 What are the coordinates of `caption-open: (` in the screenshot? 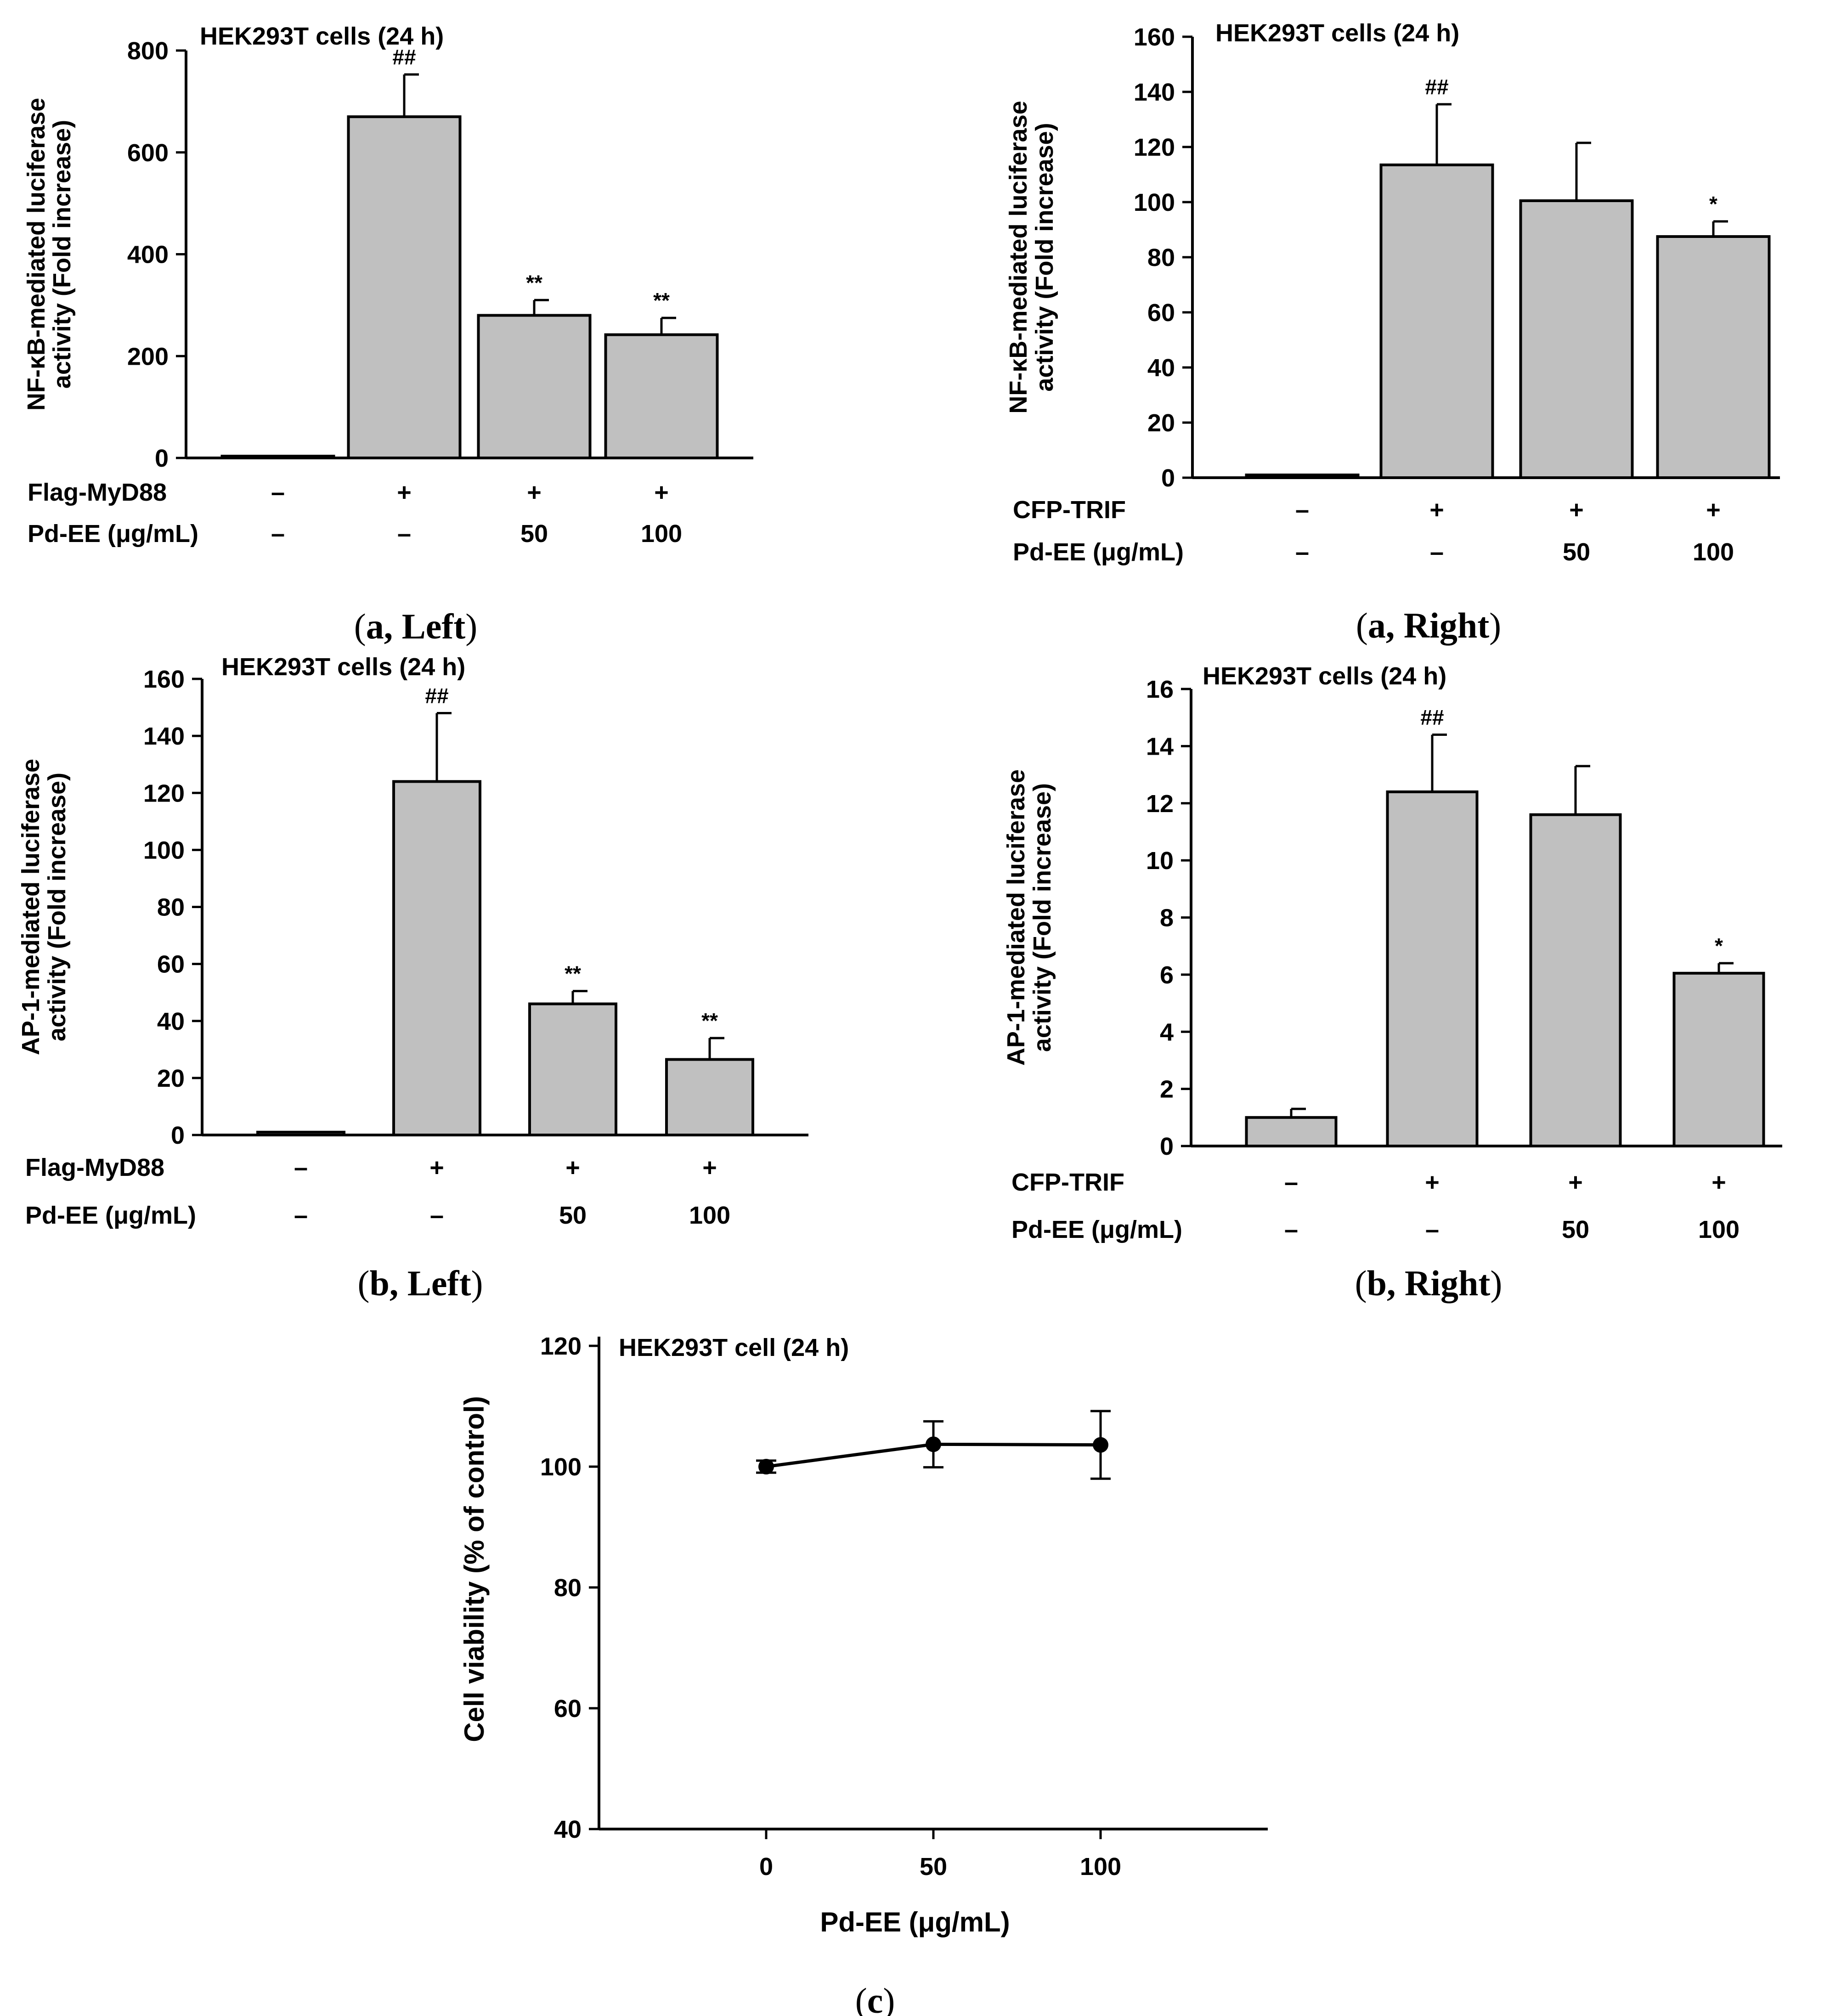 It's located at (861, 1999).